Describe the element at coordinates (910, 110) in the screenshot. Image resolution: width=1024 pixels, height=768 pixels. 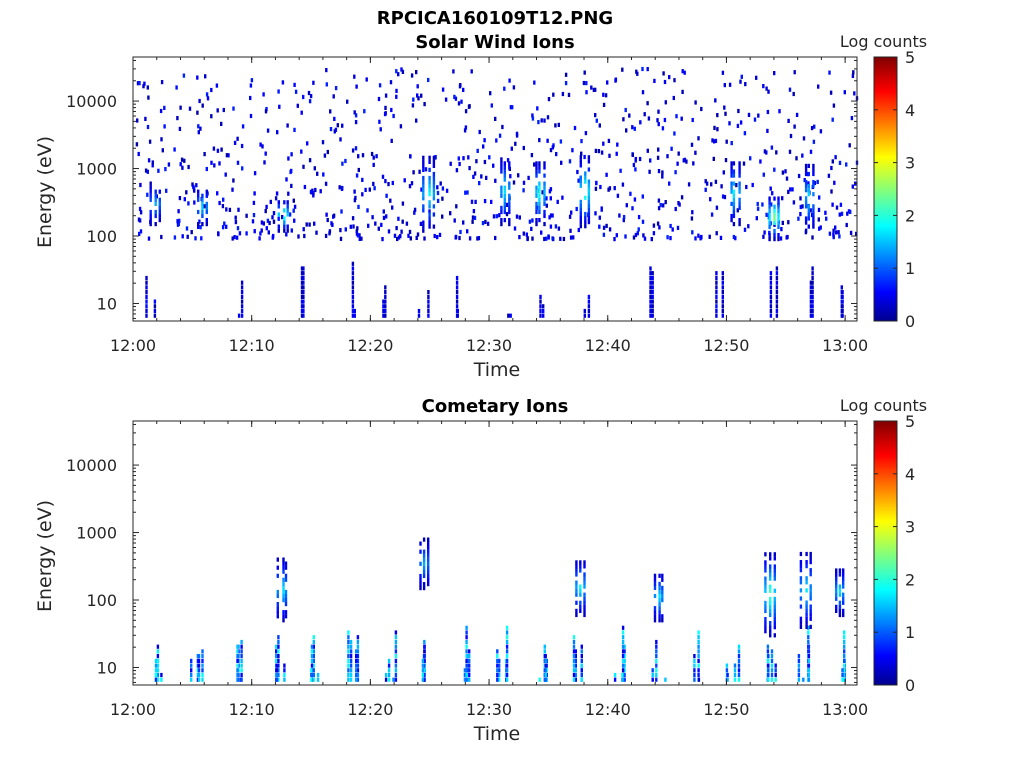
I see `colorbar-tick-label: 4` at that location.